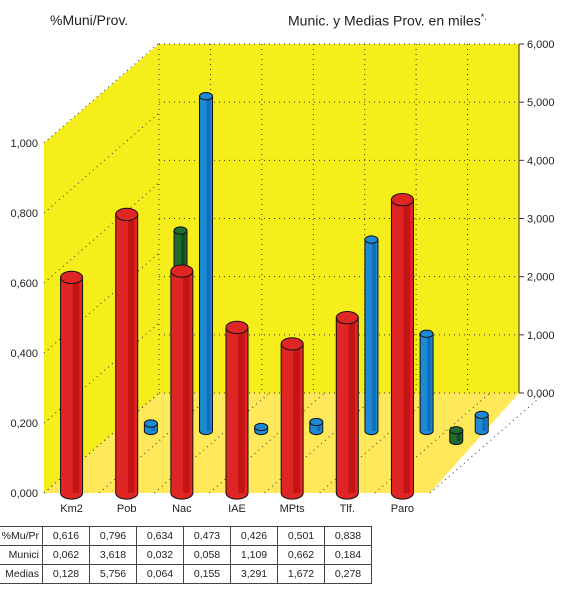  I want to click on table-cell: 0,616, so click(66, 536).